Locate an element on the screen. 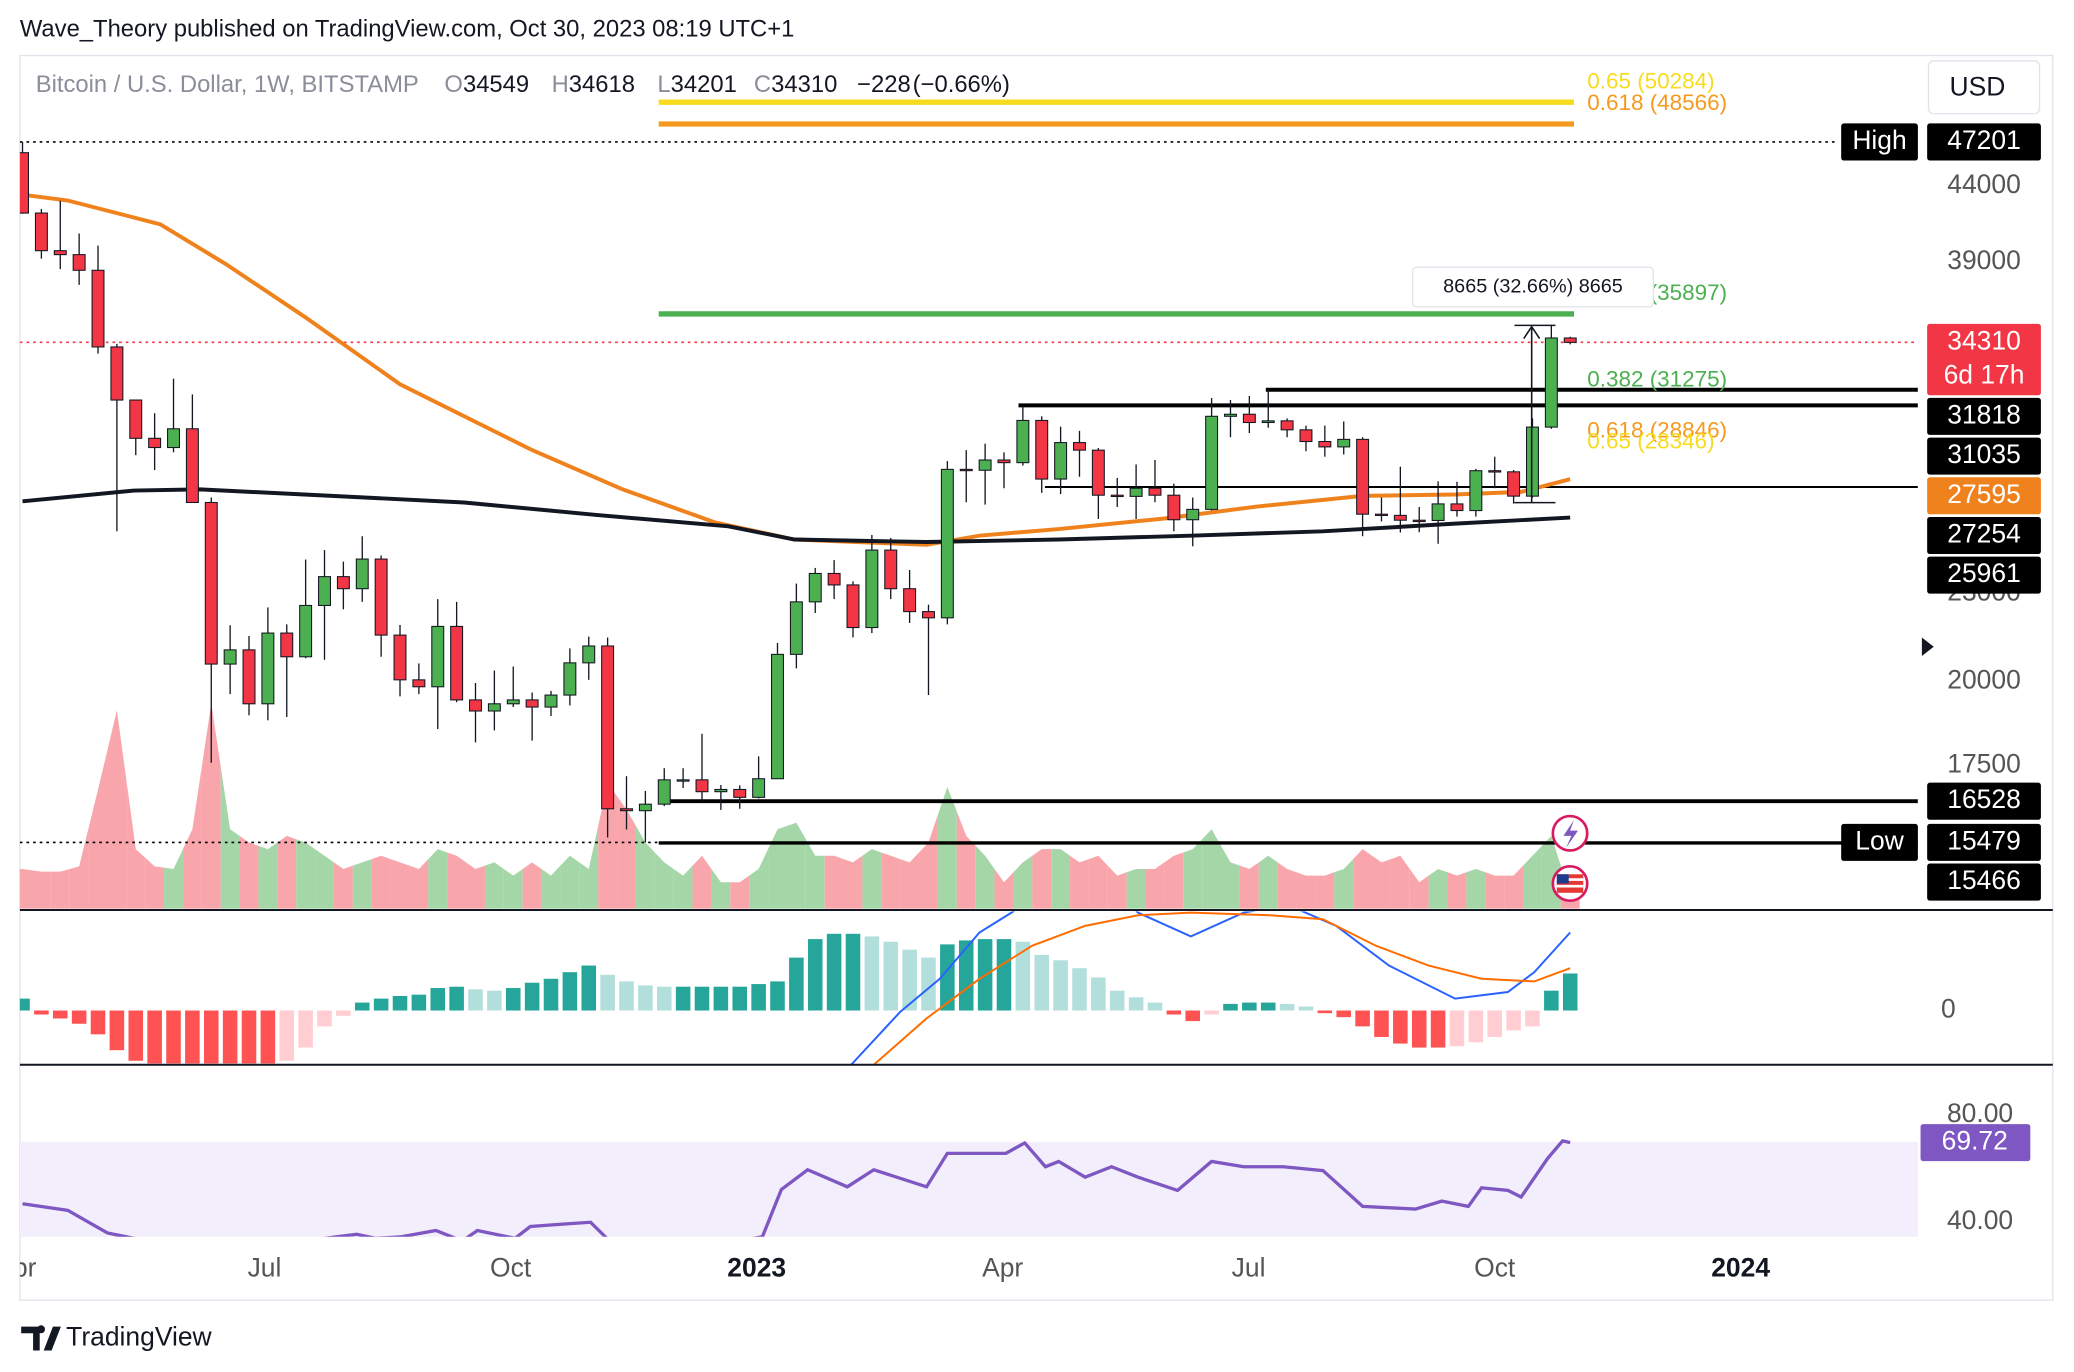 This screenshot has width=2074, height=1372. rsi-band is located at coordinates (968, 1189).